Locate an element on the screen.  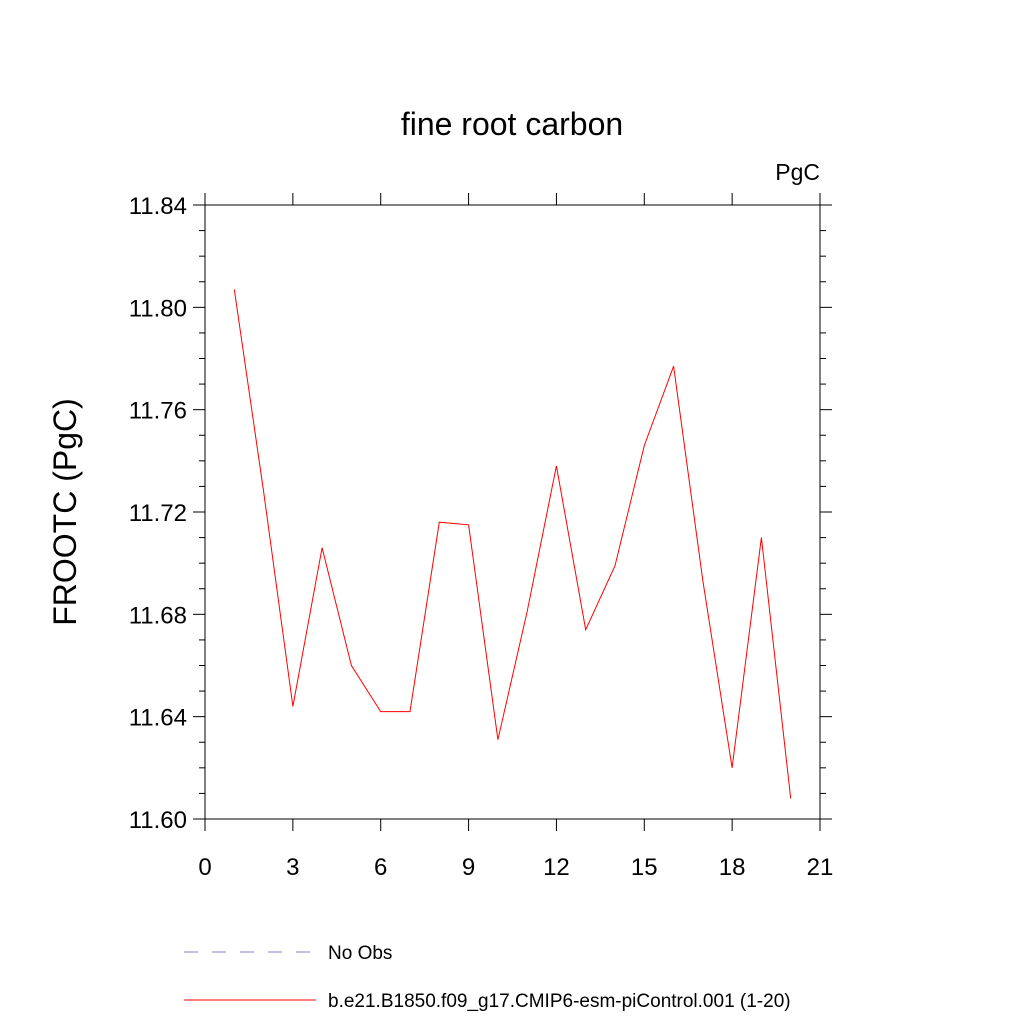
y-tick-label: 11.84 is located at coordinates (158, 206).